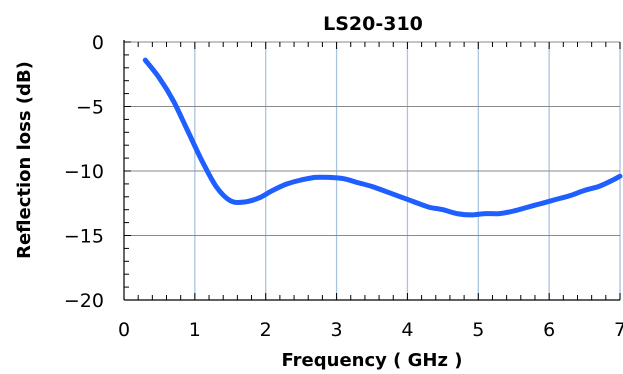 The image size is (623, 374). Describe the element at coordinates (478, 330) in the screenshot. I see `x-tick-label: 5` at that location.